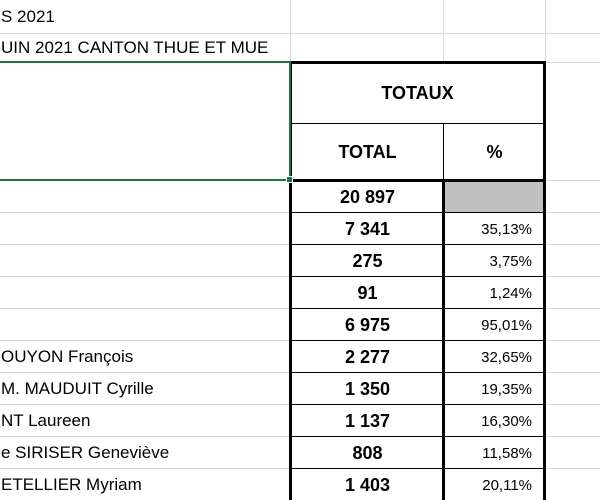 This screenshot has height=500, width=600. I want to click on row-label: e SIRISER Geneviève, so click(85, 452).